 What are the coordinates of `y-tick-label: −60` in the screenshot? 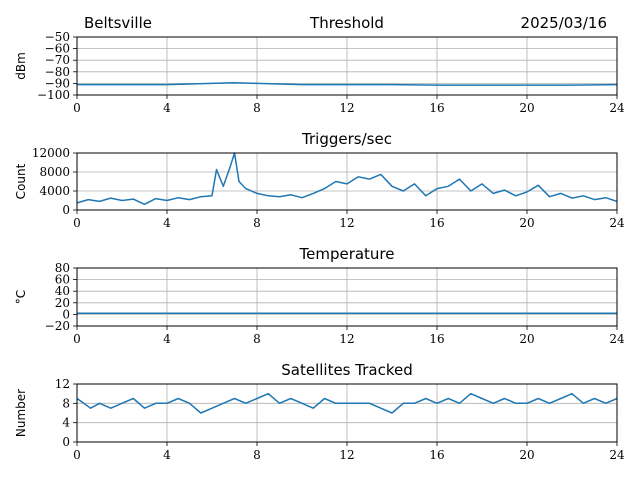 It's located at (57, 49).